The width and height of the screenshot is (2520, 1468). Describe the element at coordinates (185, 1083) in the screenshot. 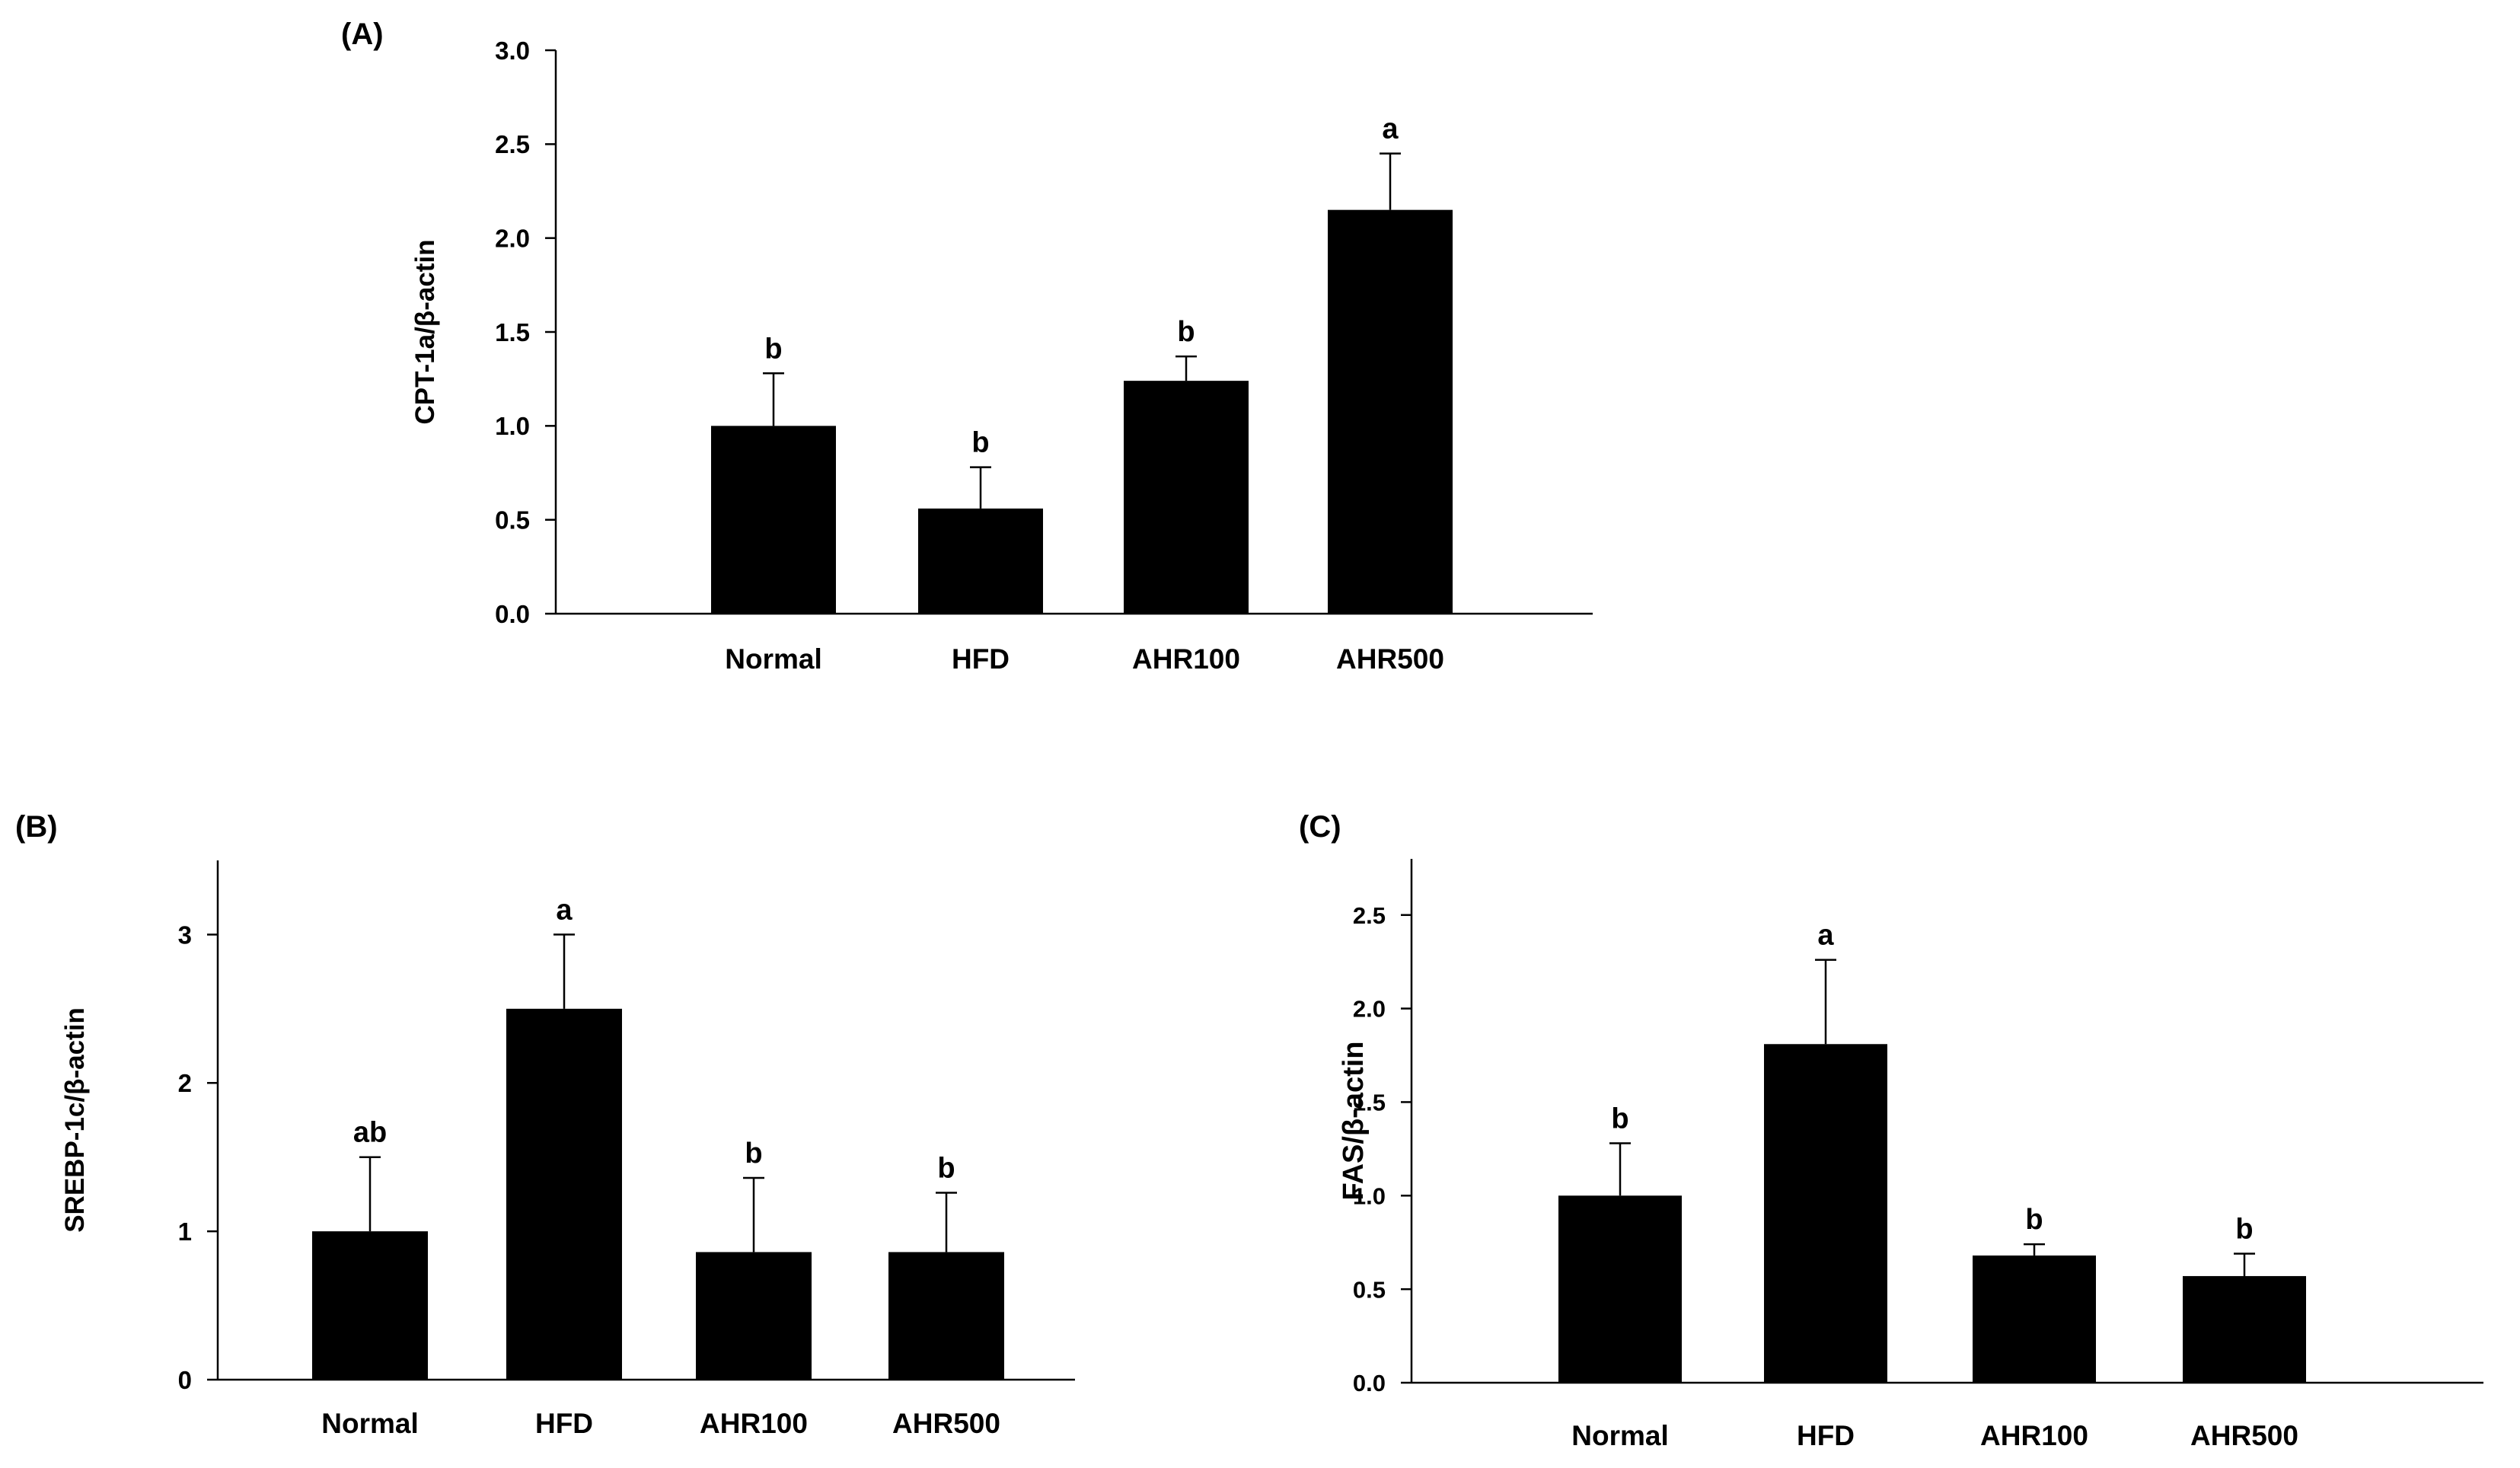

I see `y-tick-label: 2` at that location.